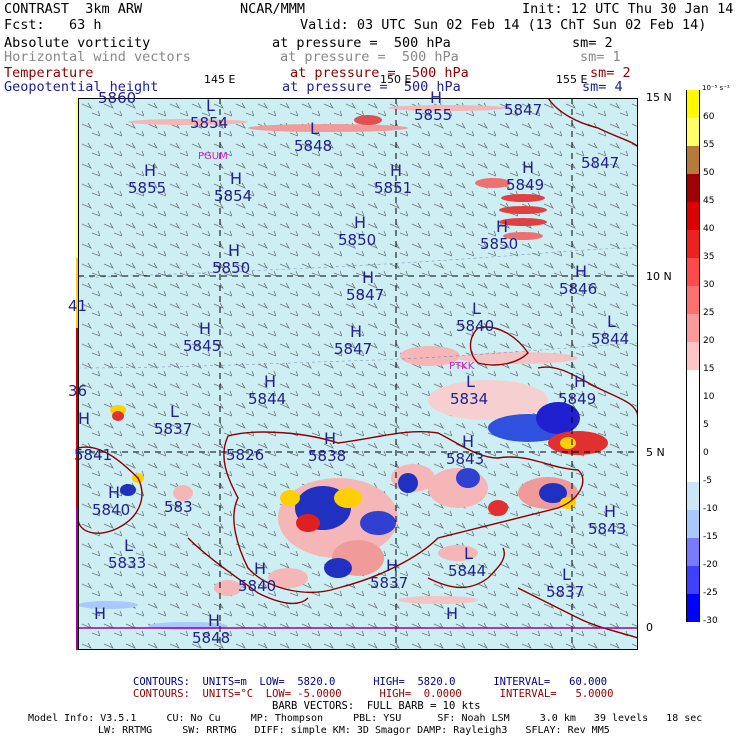 The width and height of the screenshot is (740, 740). What do you see at coordinates (78, 306) in the screenshot?
I see `height-center-value: 41` at bounding box center [78, 306].